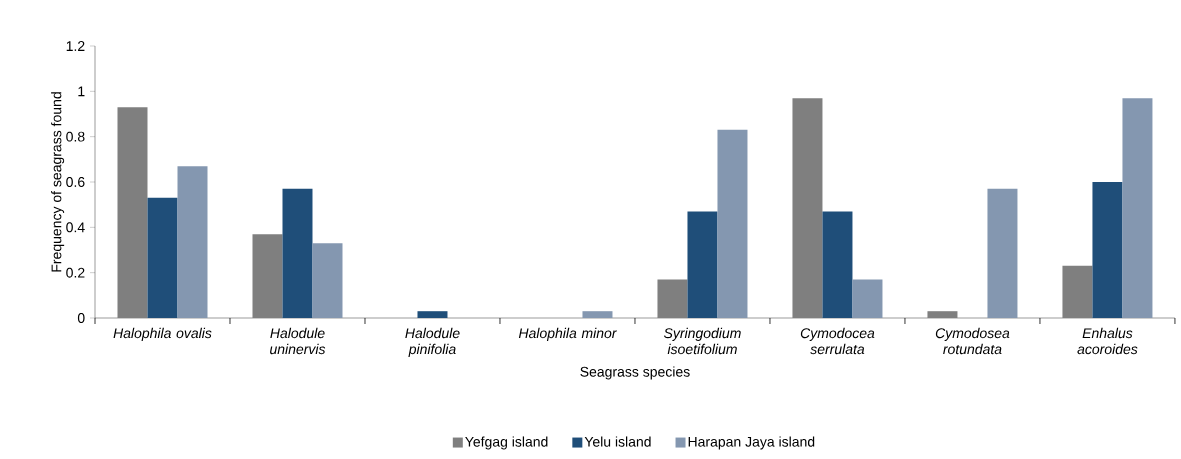 The height and width of the screenshot is (459, 1181). I want to click on x-axis-title: Seagrass species, so click(635, 373).